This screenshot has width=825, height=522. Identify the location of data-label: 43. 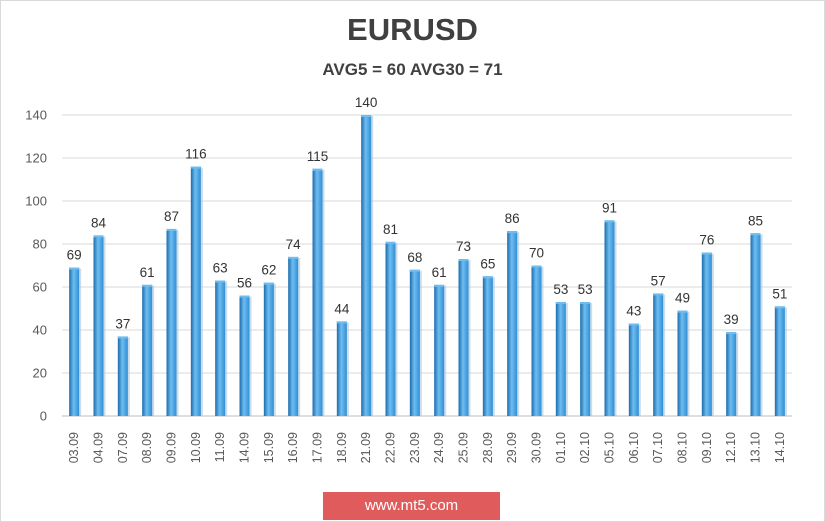
(633, 311).